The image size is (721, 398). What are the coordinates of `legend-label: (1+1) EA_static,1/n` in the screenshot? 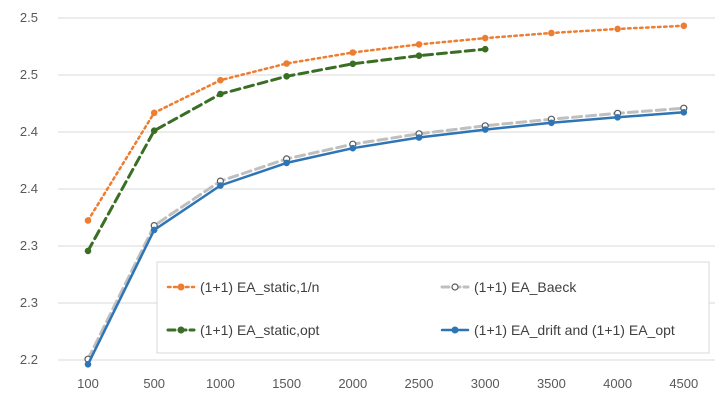 It's located at (259, 287).